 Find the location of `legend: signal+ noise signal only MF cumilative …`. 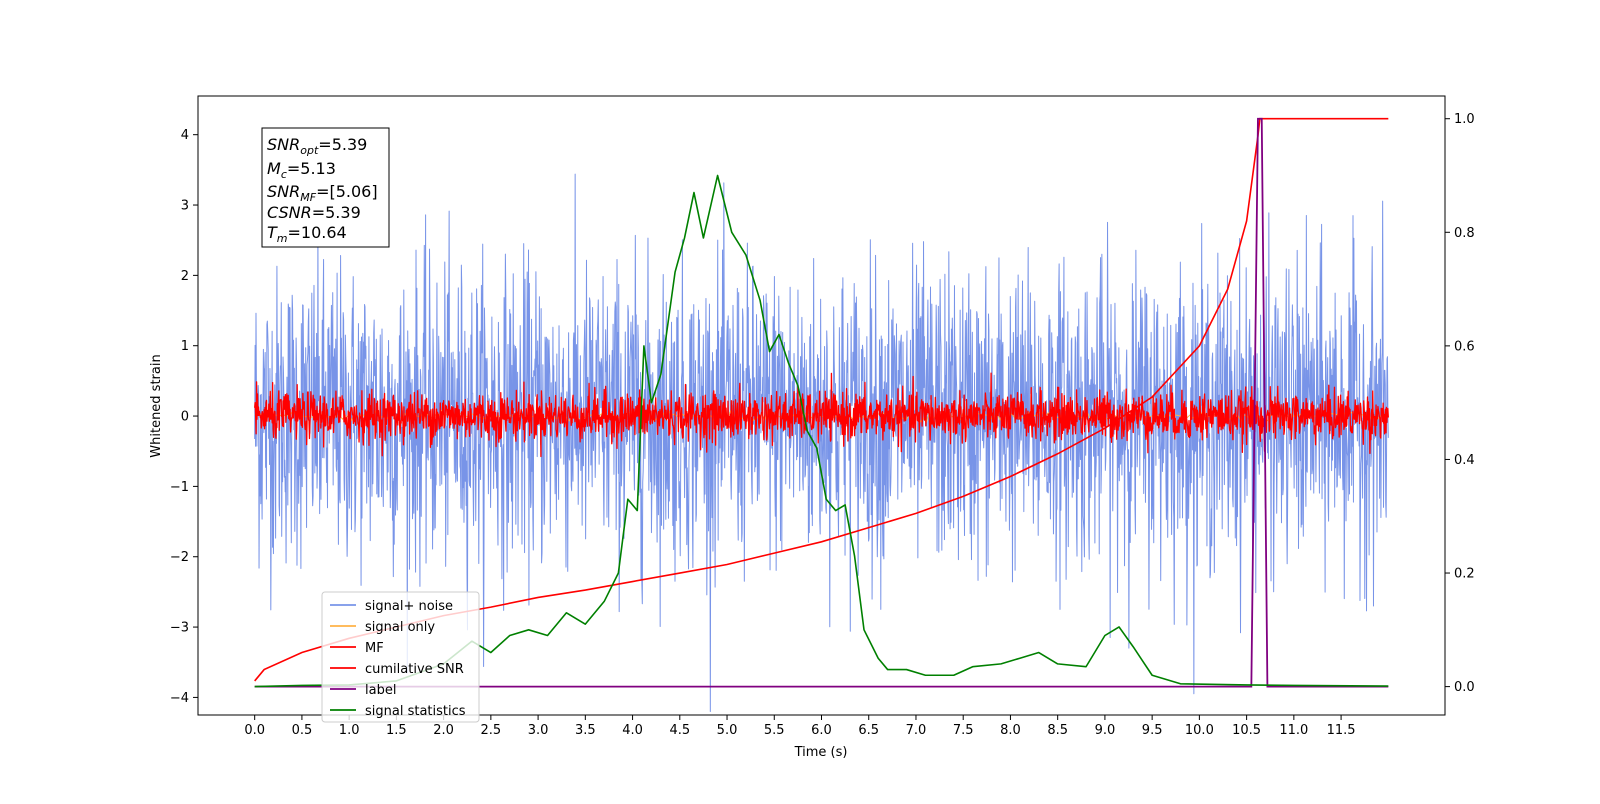

legend: signal+ noise signal only MF cumilative … is located at coordinates (400, 657).